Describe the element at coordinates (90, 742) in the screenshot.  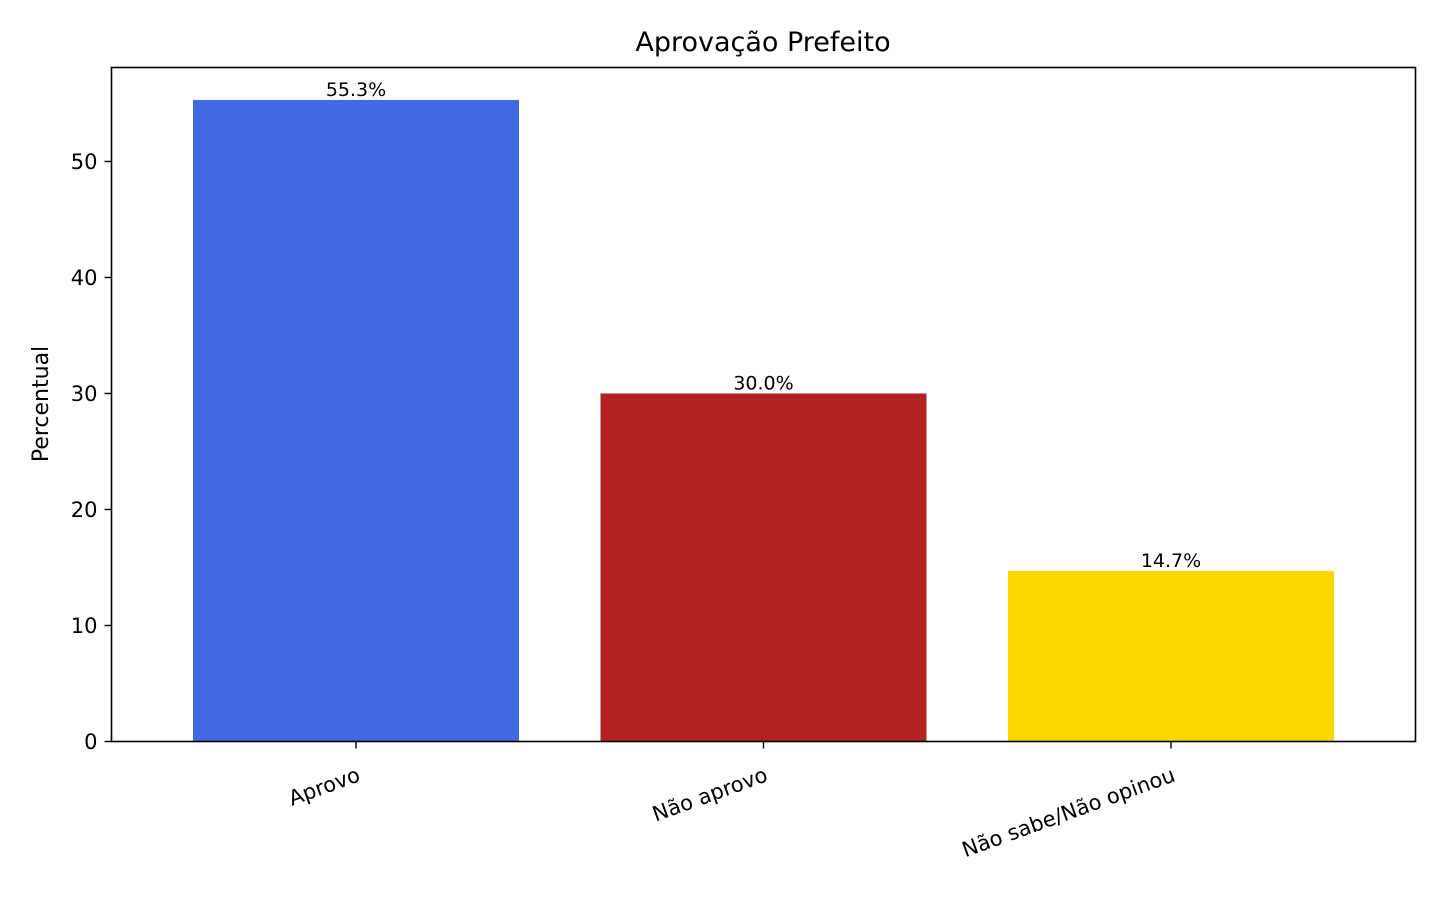
I see `y-tick-label: 0` at that location.